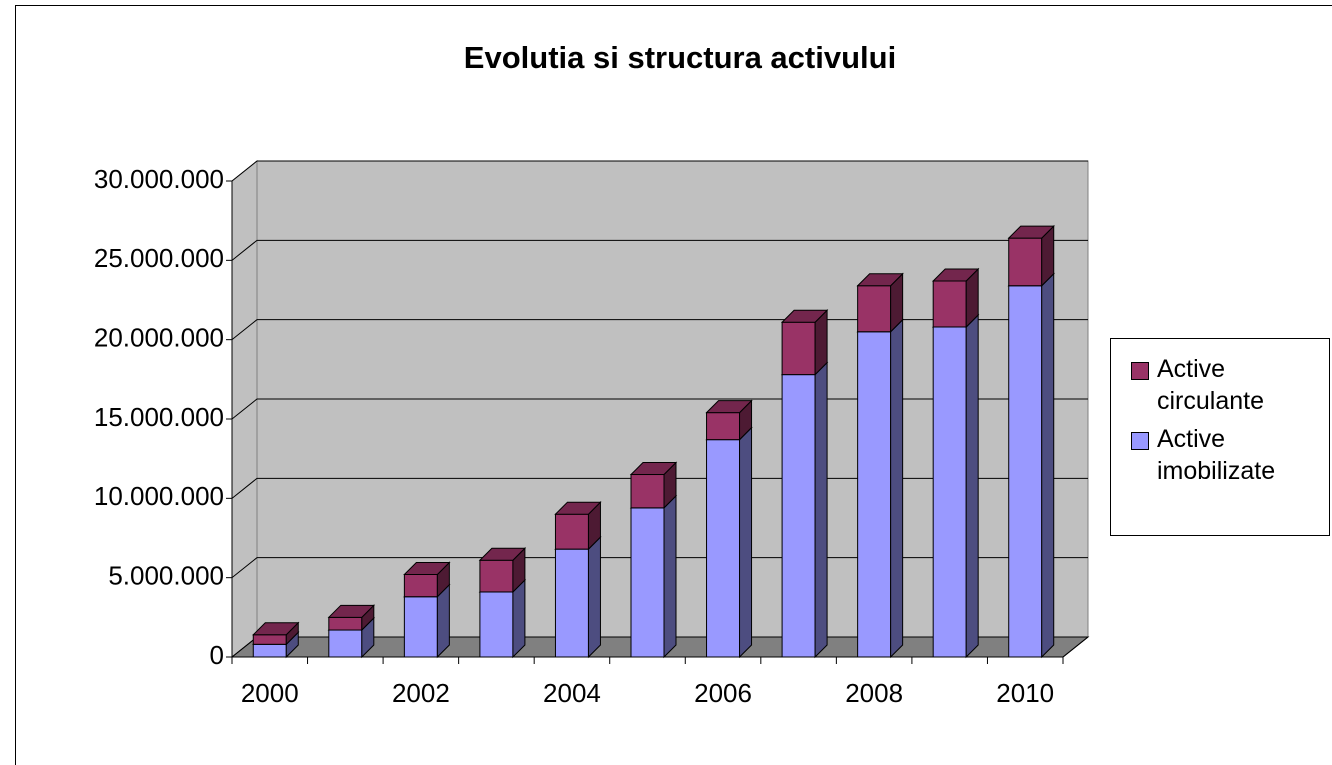 This screenshot has height=765, width=1332. I want to click on legend-item: Active circulante, so click(1230, 385).